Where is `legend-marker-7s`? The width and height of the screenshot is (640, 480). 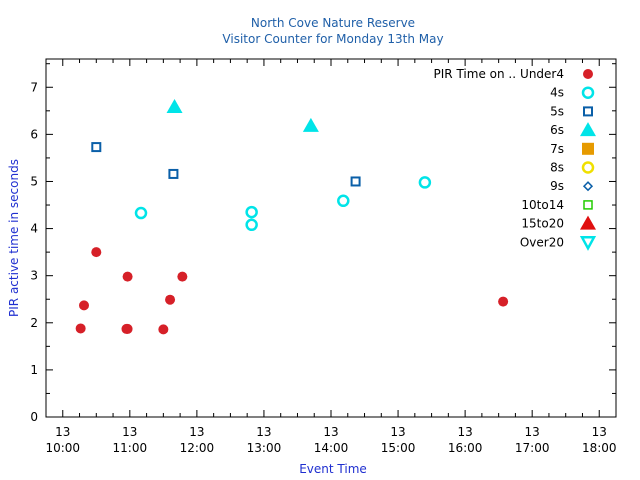
legend-marker-7s is located at coordinates (588, 148).